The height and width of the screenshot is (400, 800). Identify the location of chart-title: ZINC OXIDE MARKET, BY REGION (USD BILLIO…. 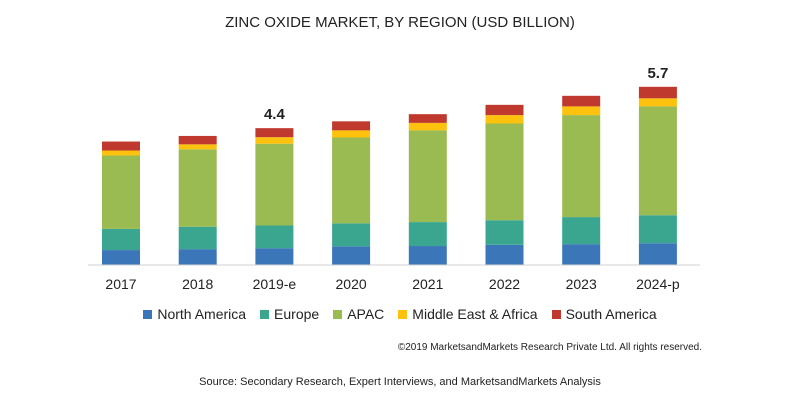
(400, 22).